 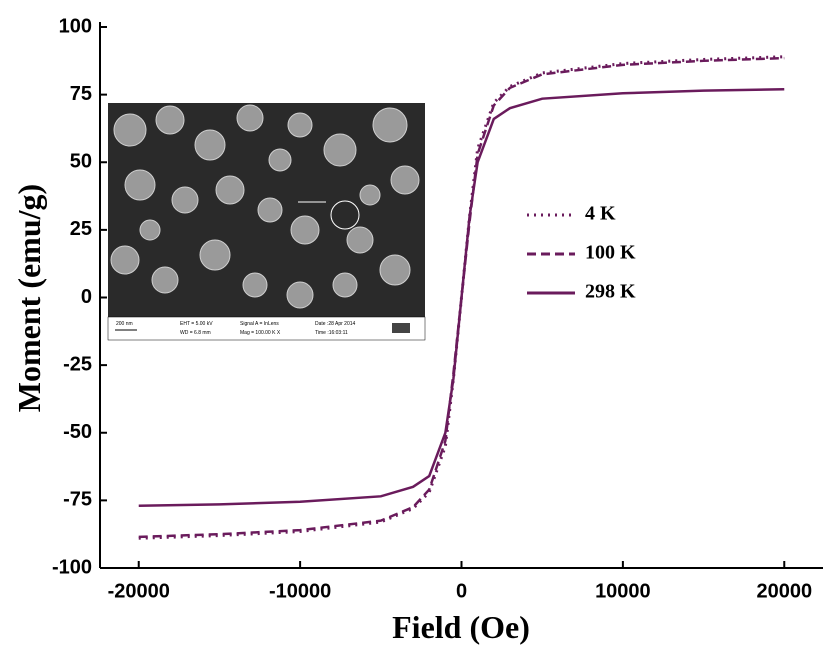 What do you see at coordinates (784, 591) in the screenshot?
I see `x-tick-label: 20000` at bounding box center [784, 591].